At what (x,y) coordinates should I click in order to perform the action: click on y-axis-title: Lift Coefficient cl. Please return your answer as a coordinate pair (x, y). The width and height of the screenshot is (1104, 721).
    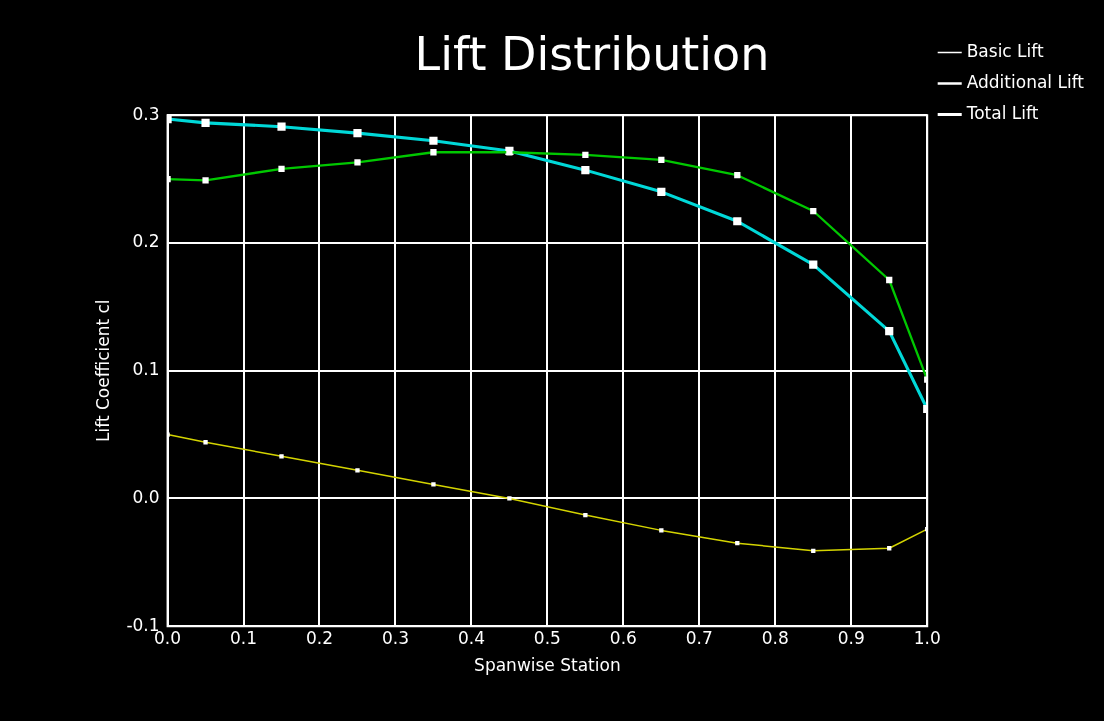
    Looking at the image, I should click on (102, 370).